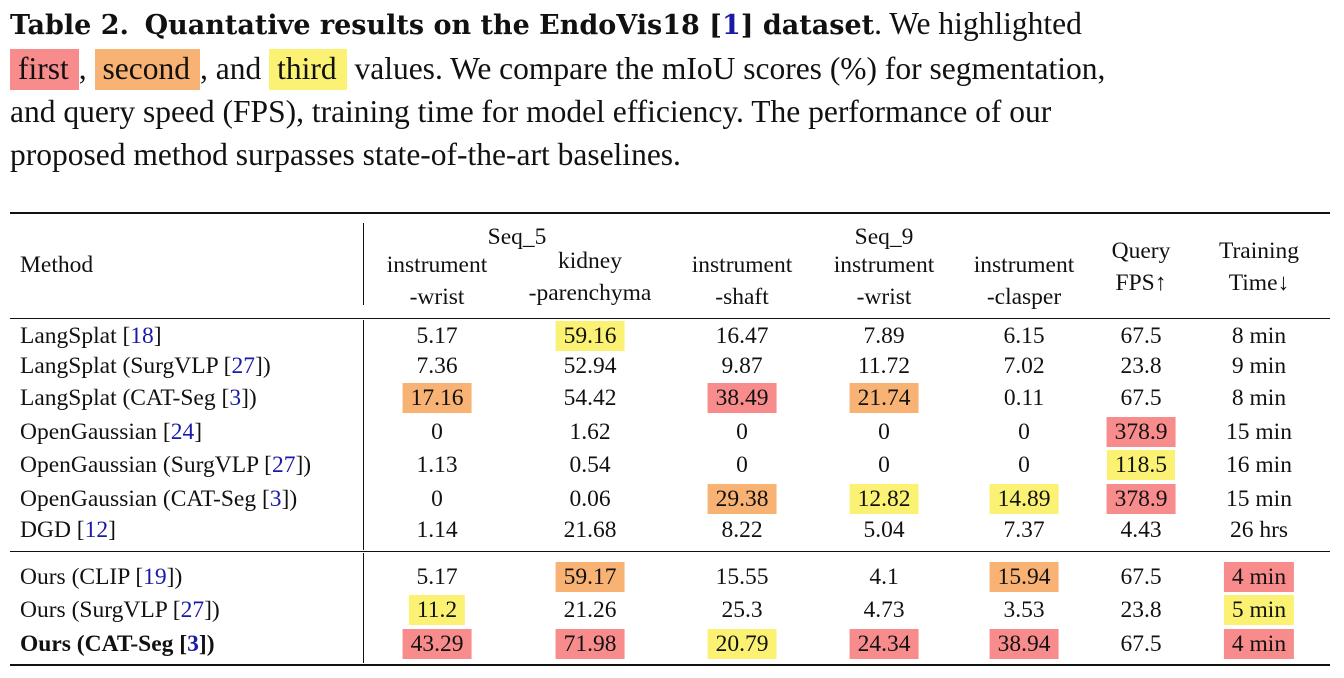  I want to click on row-1-cell-3: 11.72, so click(884, 366).